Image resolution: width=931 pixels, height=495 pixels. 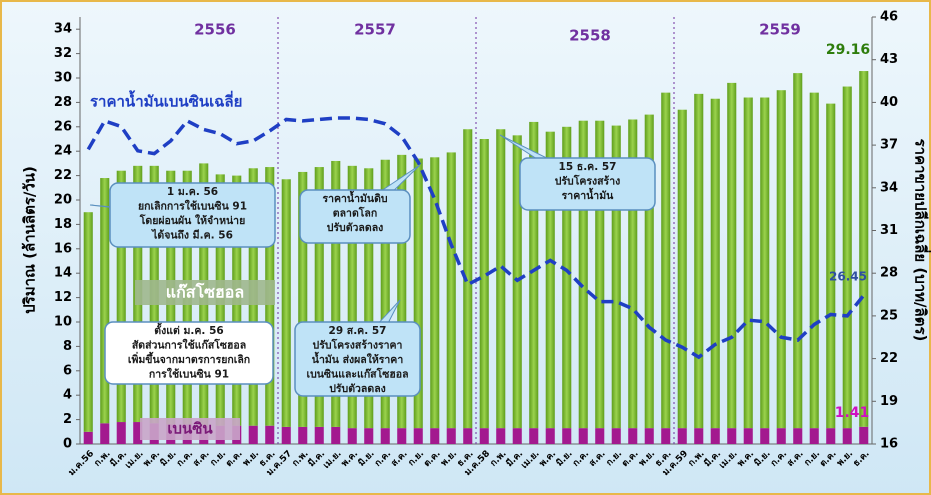 What do you see at coordinates (590, 36) in the screenshot?
I see `year-label: 2558` at bounding box center [590, 36].